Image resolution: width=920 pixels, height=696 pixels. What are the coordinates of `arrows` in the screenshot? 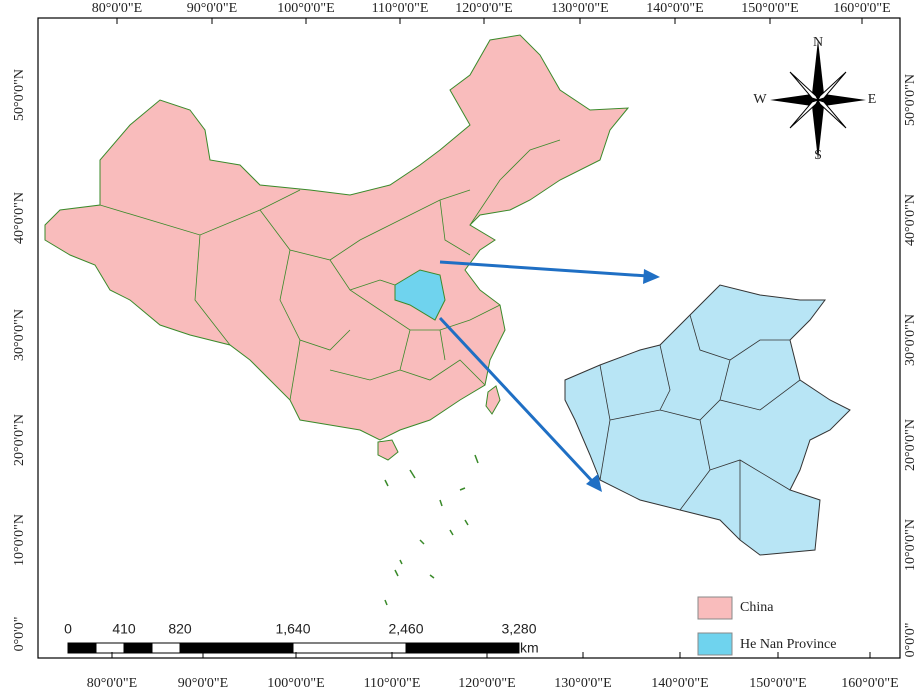 It's located at (549, 376).